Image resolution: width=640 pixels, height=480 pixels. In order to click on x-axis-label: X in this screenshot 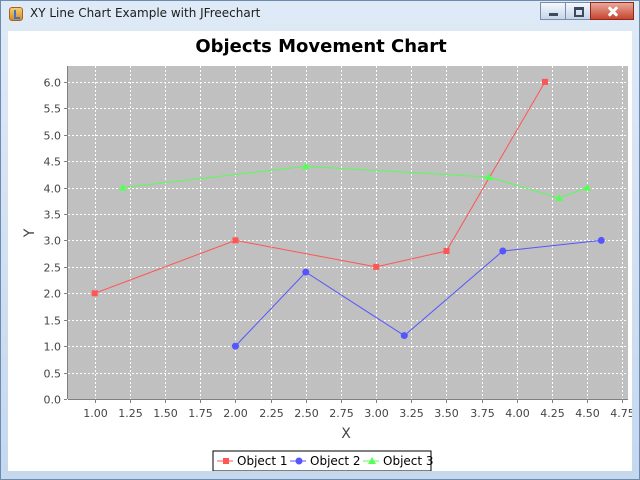, I will do `click(346, 434)`.